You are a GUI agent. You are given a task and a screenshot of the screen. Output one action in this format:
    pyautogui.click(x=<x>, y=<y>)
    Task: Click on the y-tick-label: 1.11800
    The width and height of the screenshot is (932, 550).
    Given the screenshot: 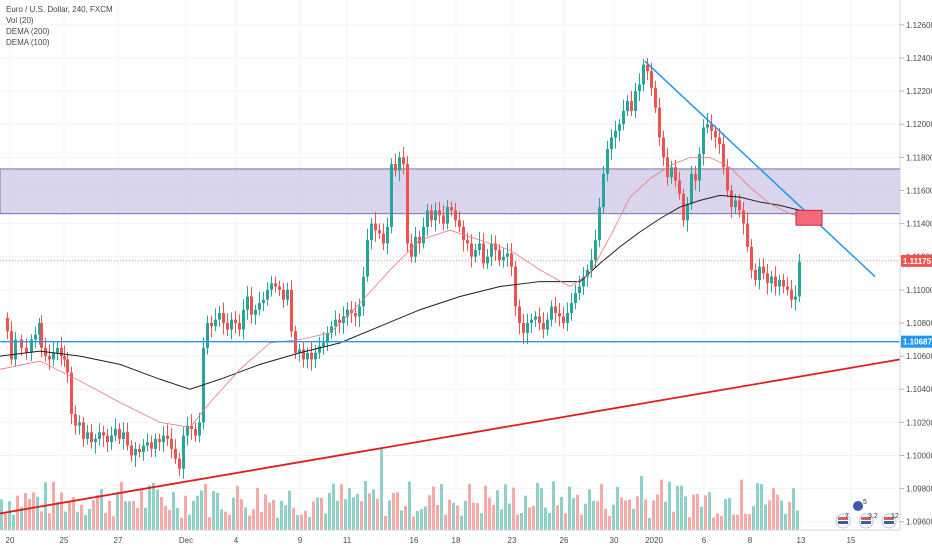 What is the action you would take?
    pyautogui.click(x=919, y=157)
    